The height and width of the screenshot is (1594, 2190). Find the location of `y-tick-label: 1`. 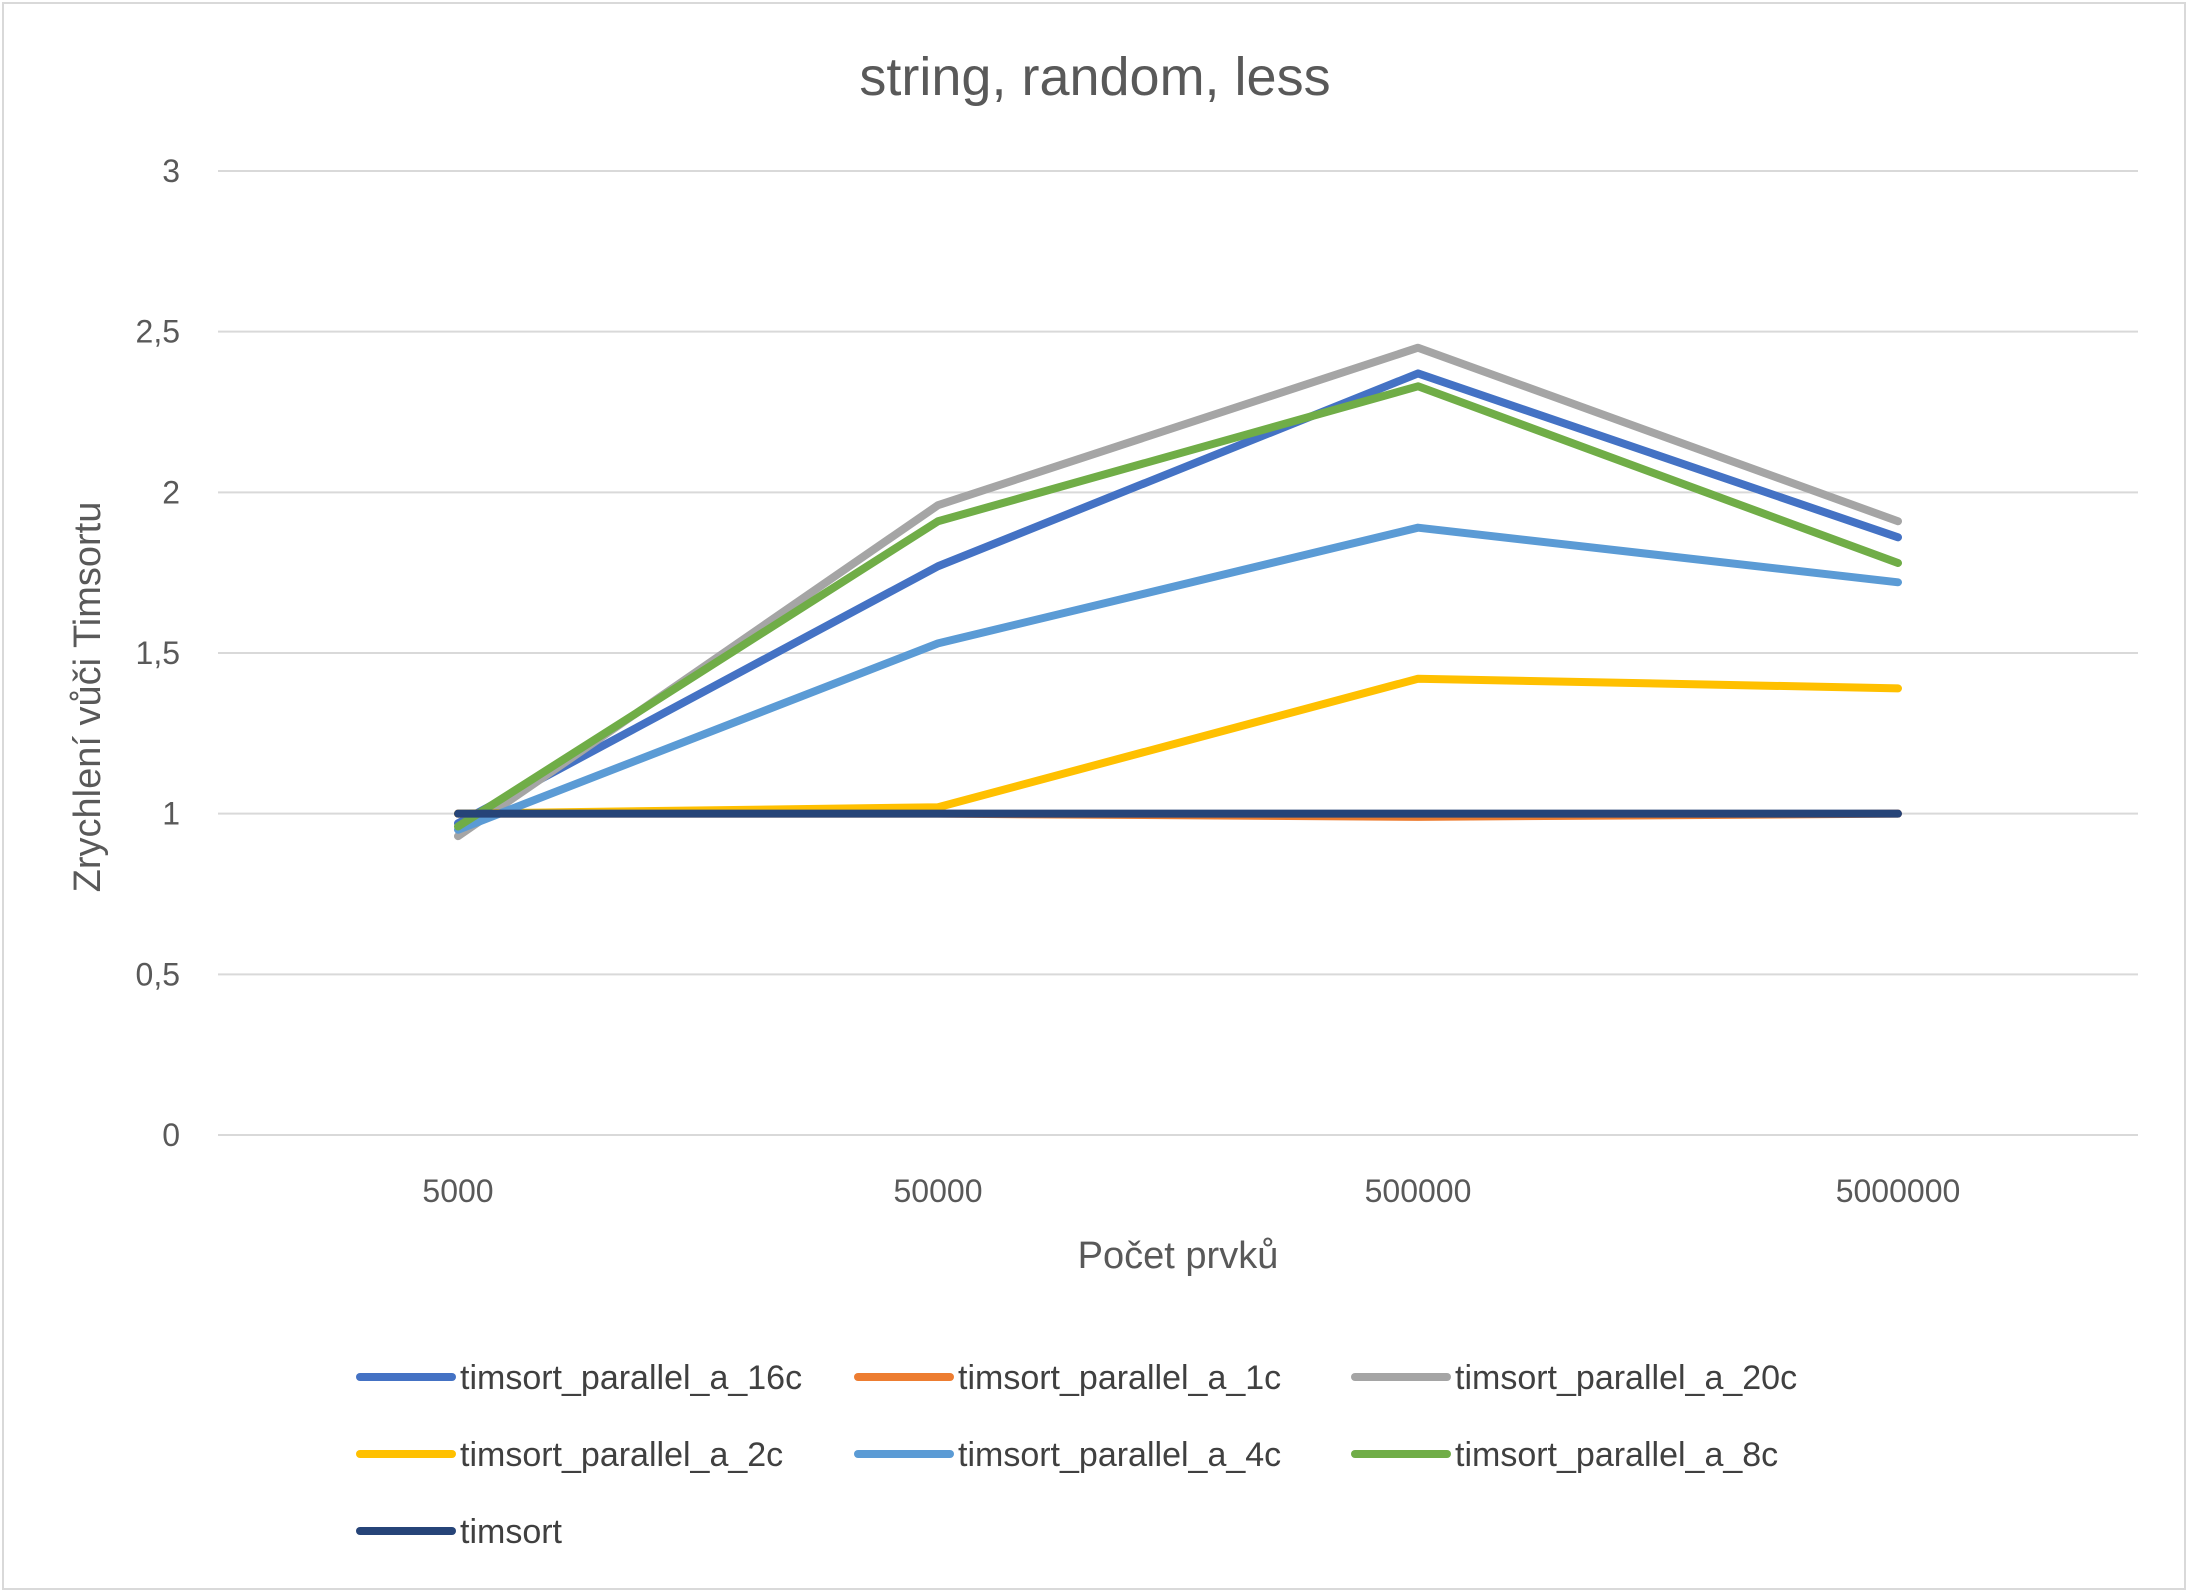

y-tick-label: 1 is located at coordinates (171, 814).